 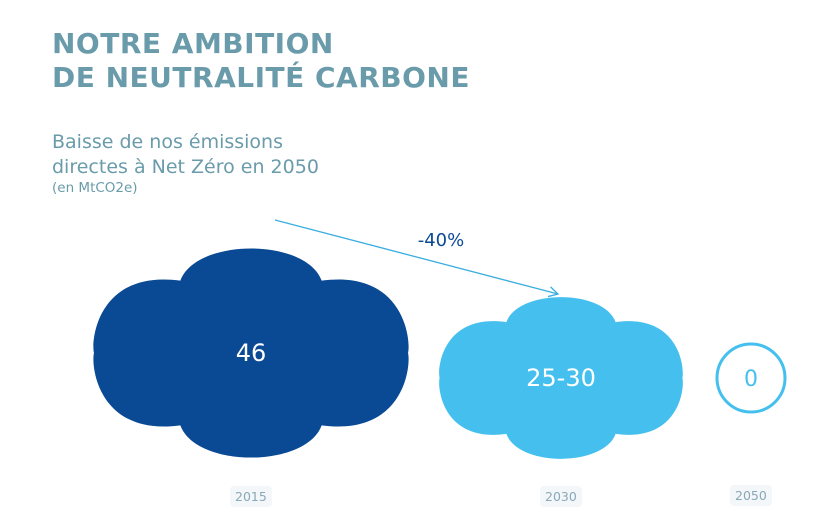 What do you see at coordinates (167, 142) in the screenshot?
I see `subtitle-line-1: Baisse de nos émissions` at bounding box center [167, 142].